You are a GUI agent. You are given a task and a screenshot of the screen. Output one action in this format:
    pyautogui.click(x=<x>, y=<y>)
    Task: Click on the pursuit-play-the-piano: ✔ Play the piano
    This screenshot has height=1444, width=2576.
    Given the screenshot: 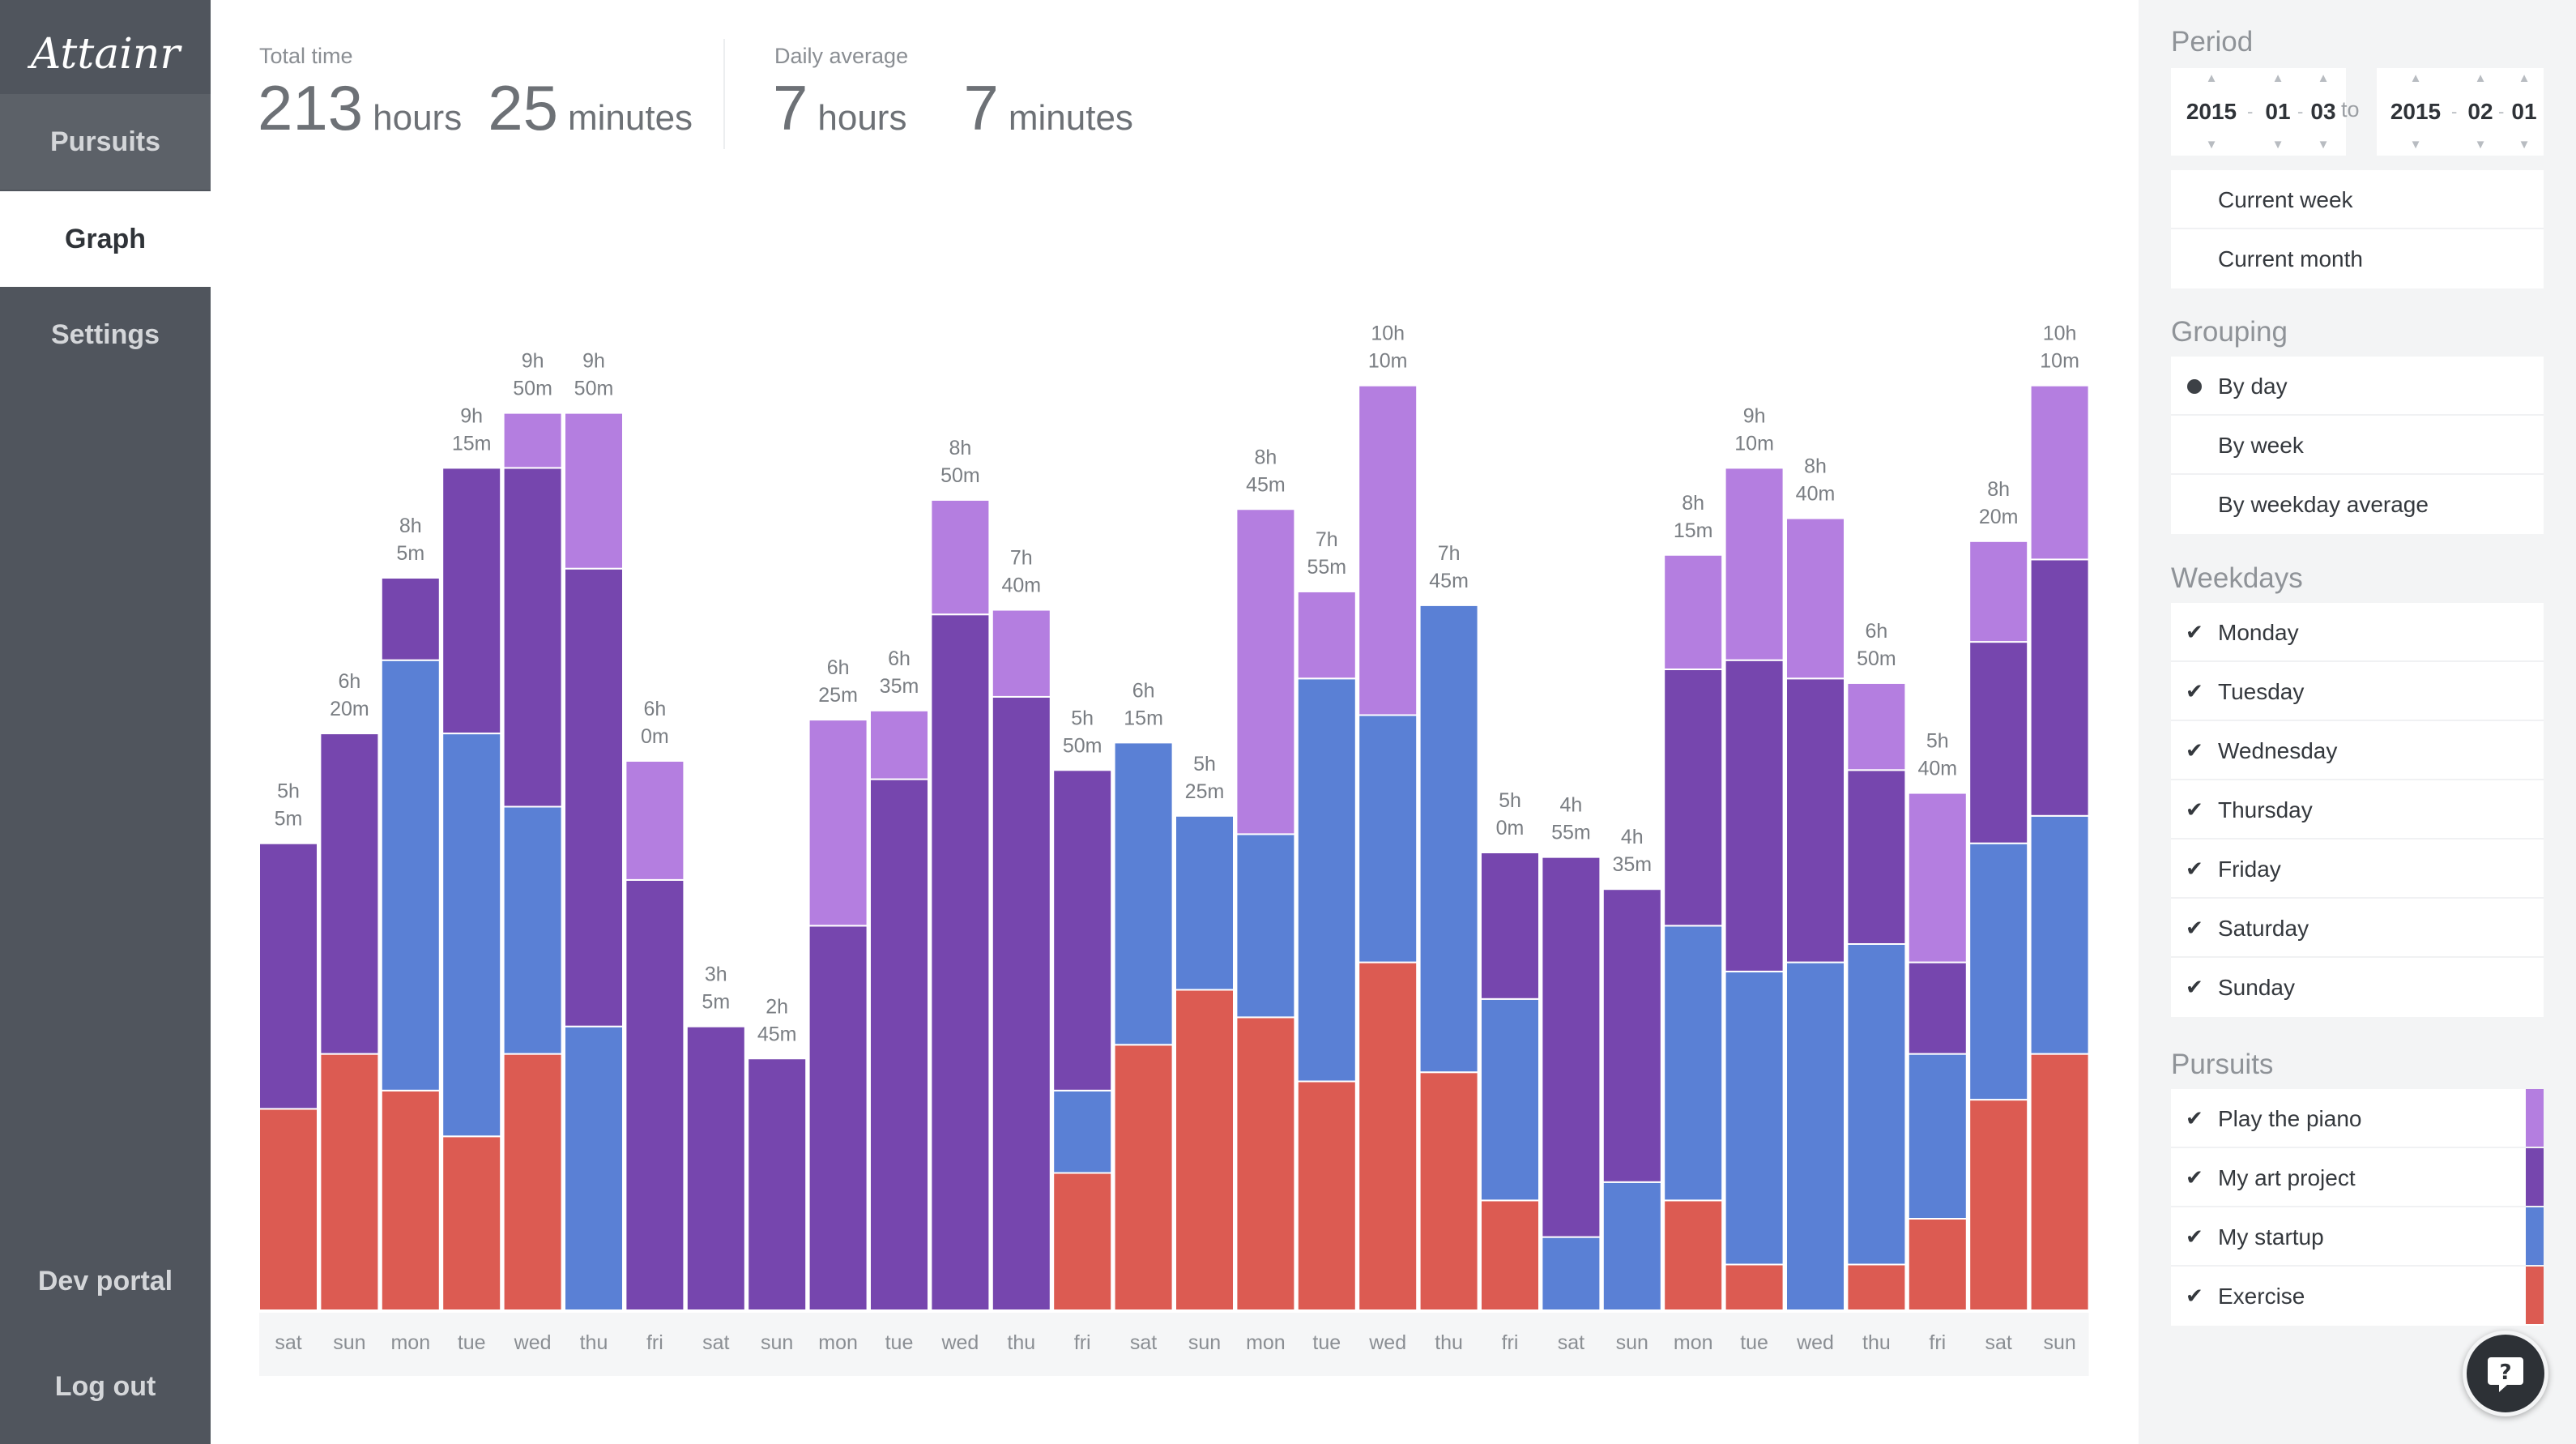 What is the action you would take?
    pyautogui.click(x=2358, y=1118)
    